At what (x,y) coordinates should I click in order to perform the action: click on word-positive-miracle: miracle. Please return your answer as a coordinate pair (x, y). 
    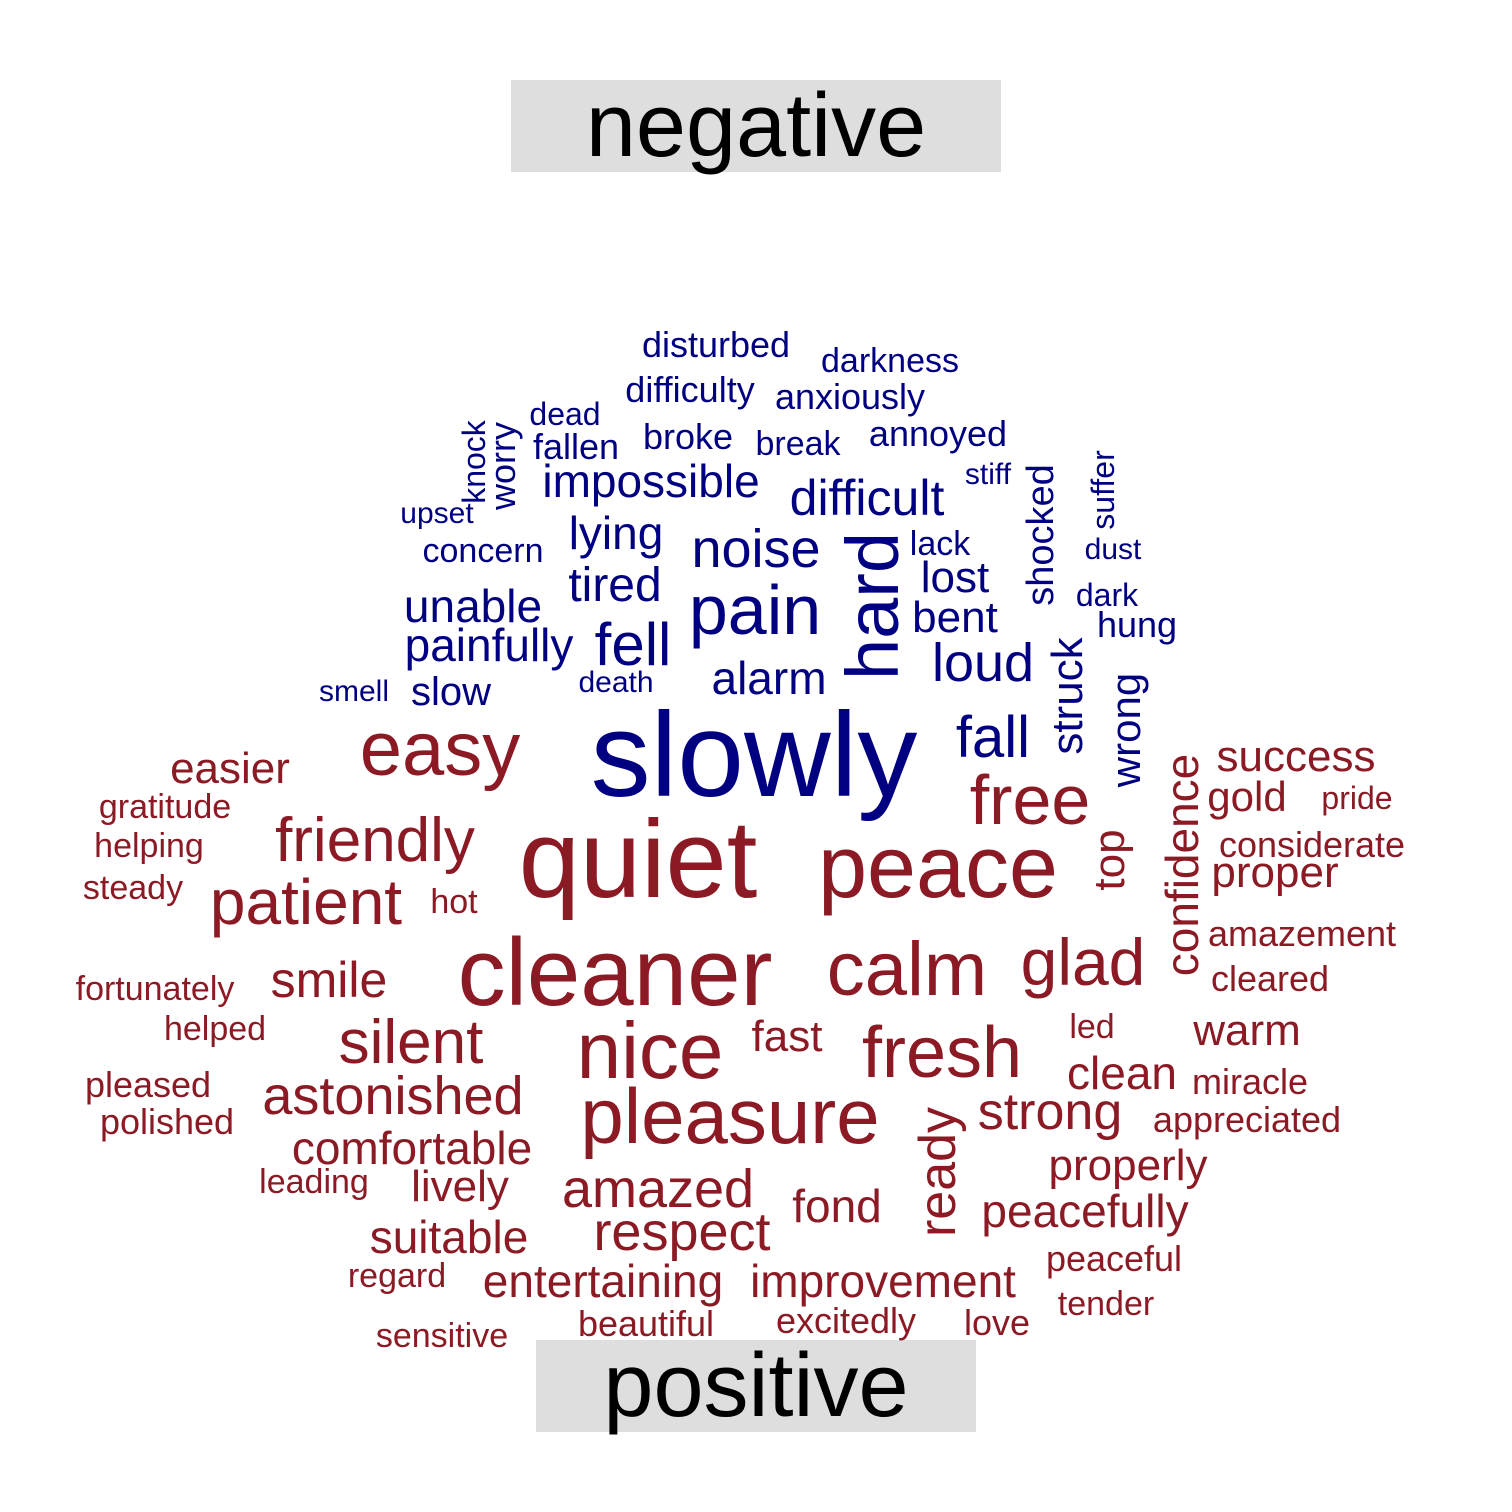
    Looking at the image, I should click on (1250, 1081).